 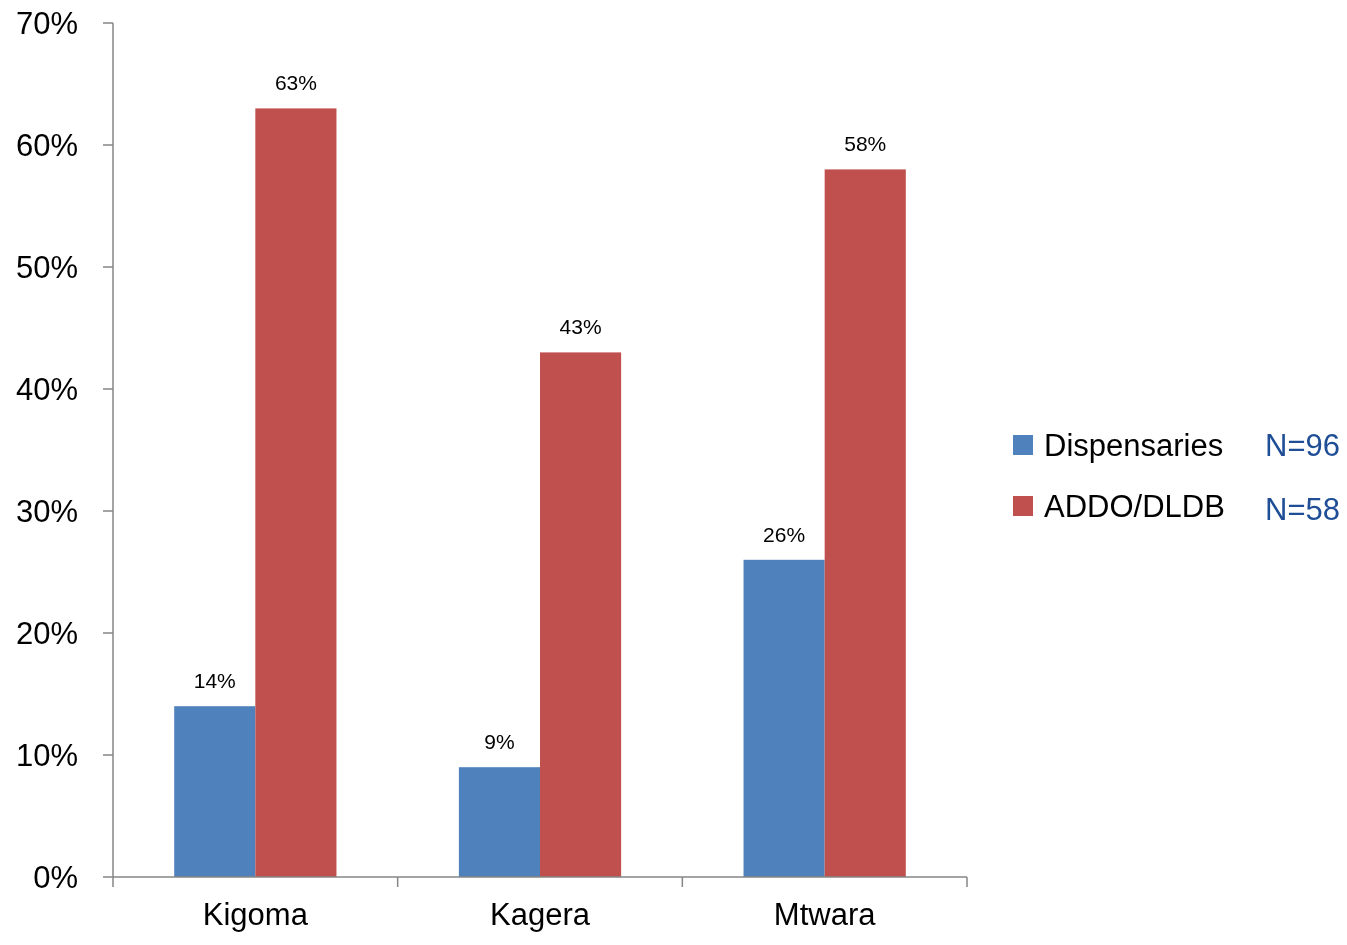 I want to click on y-tick-label: 20%, so click(x=46, y=633).